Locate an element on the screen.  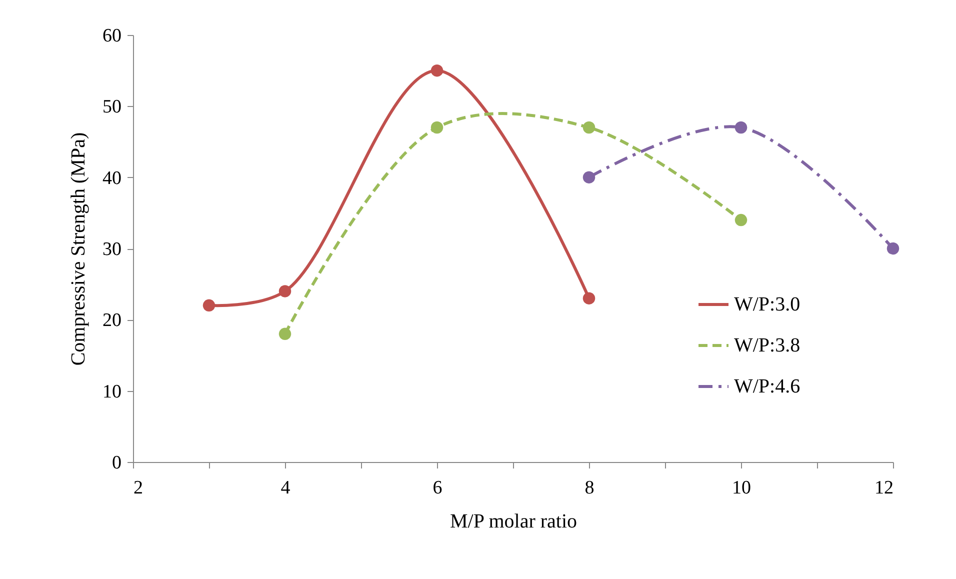
y-tick-label: 60 is located at coordinates (112, 36).